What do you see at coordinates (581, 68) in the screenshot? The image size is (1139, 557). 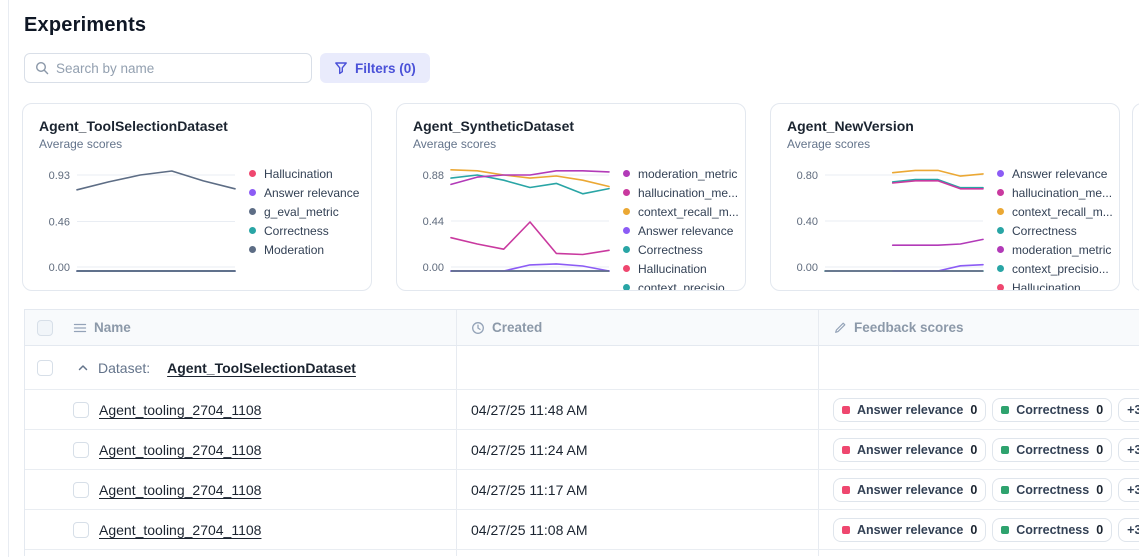 I see `toolbar: Filters (0)` at bounding box center [581, 68].